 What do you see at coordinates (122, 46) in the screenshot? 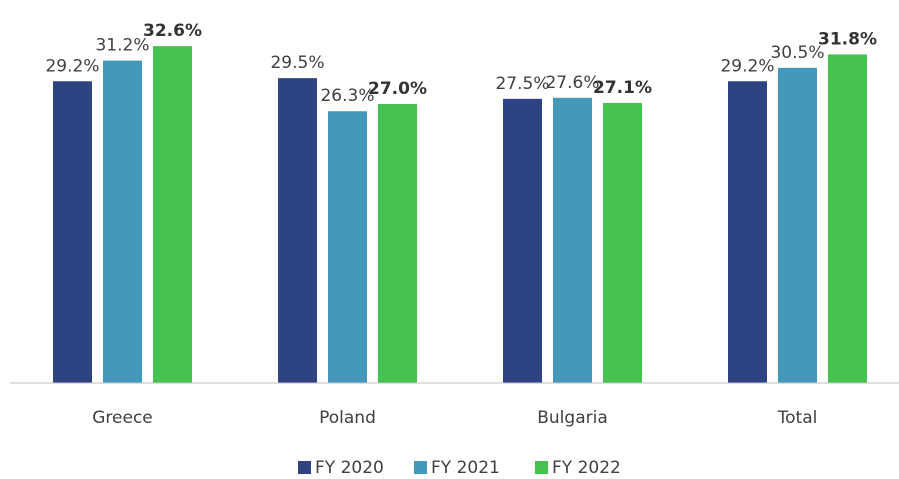
I see `data-label: 31.2%` at bounding box center [122, 46].